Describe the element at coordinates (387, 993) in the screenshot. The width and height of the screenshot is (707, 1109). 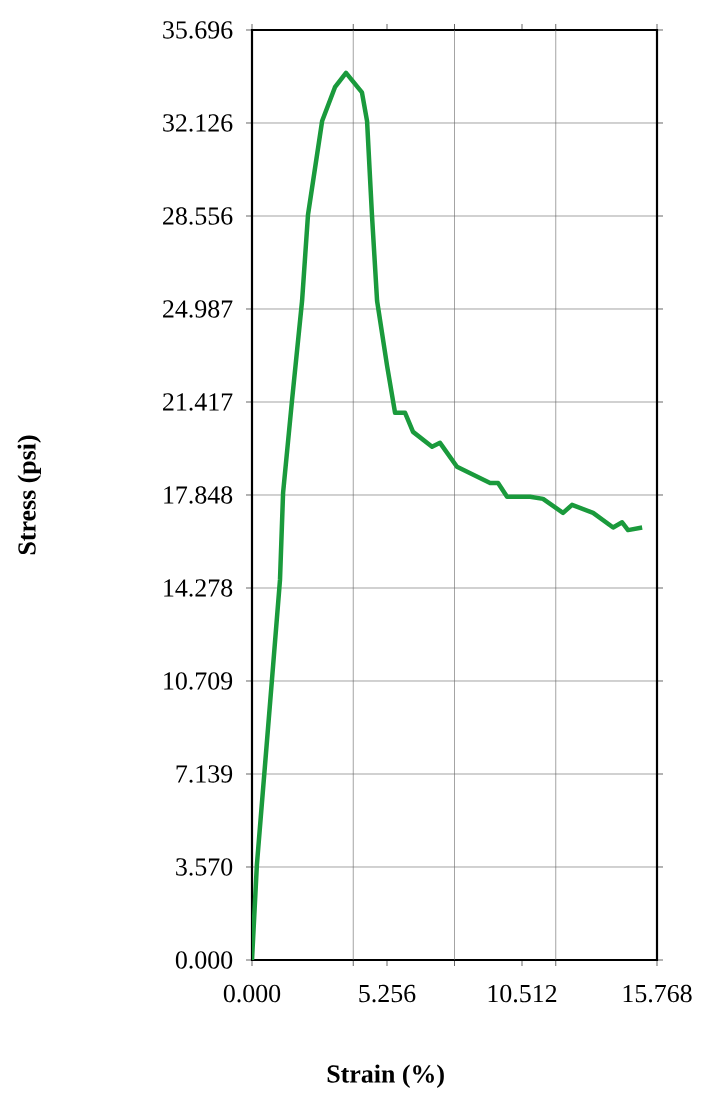
I see `x-tick-label: 5.256` at that location.